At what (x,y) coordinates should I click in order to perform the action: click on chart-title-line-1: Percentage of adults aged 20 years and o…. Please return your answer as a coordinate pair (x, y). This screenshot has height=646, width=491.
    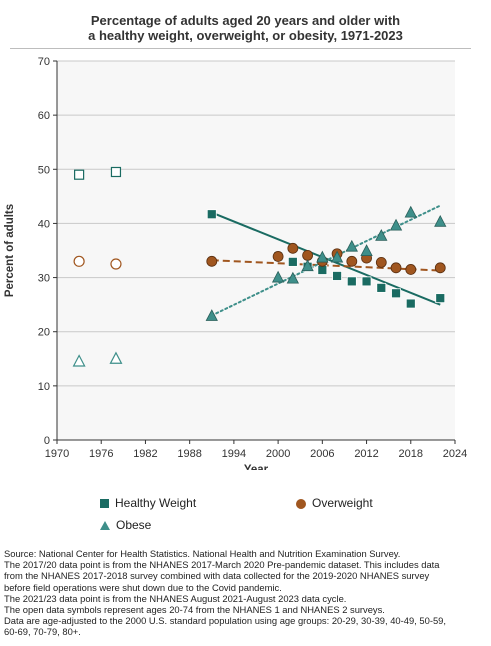
    Looking at the image, I should click on (245, 20).